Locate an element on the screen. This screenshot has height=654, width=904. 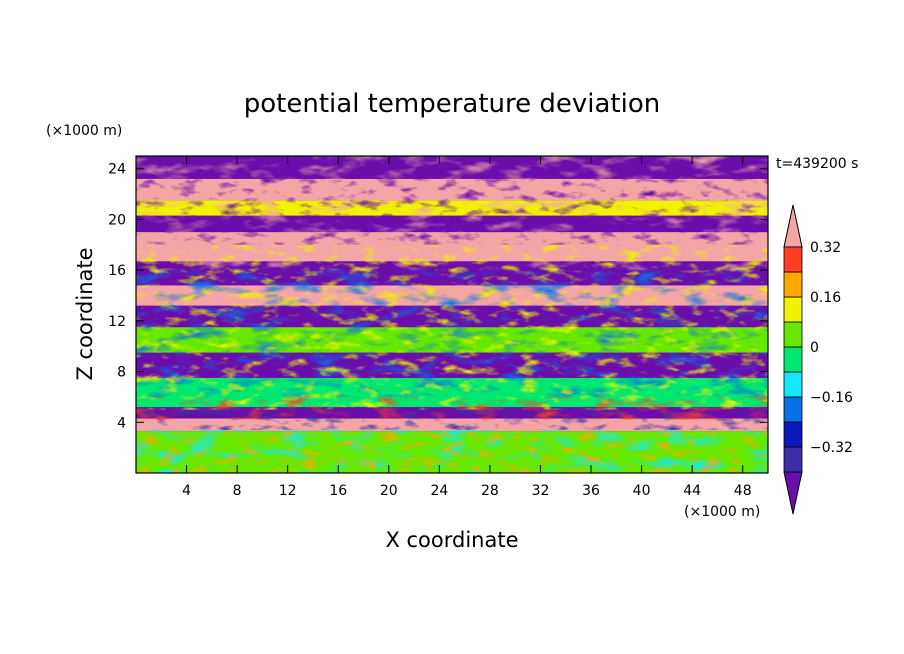
x-tick-label: 28 is located at coordinates (490, 491).